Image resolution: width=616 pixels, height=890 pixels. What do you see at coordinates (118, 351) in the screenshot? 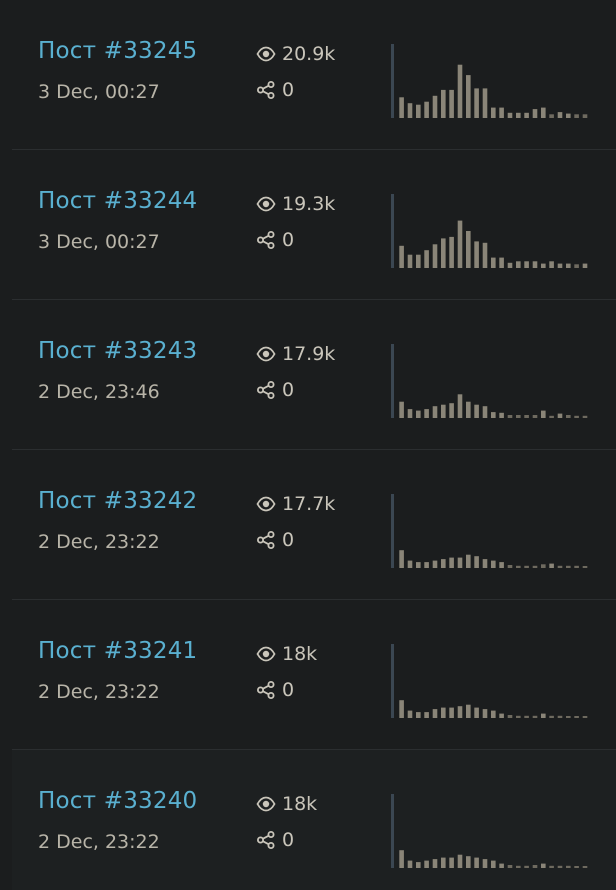
I see `post-title-link: Пост #33243` at bounding box center [118, 351].